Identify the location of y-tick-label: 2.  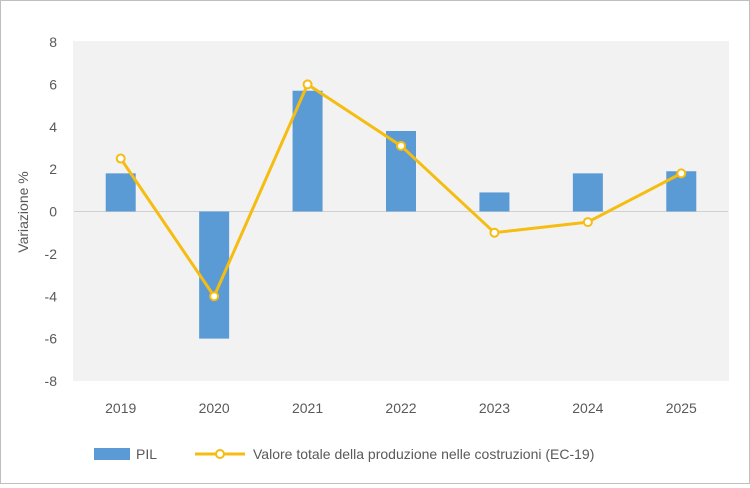
(53, 169).